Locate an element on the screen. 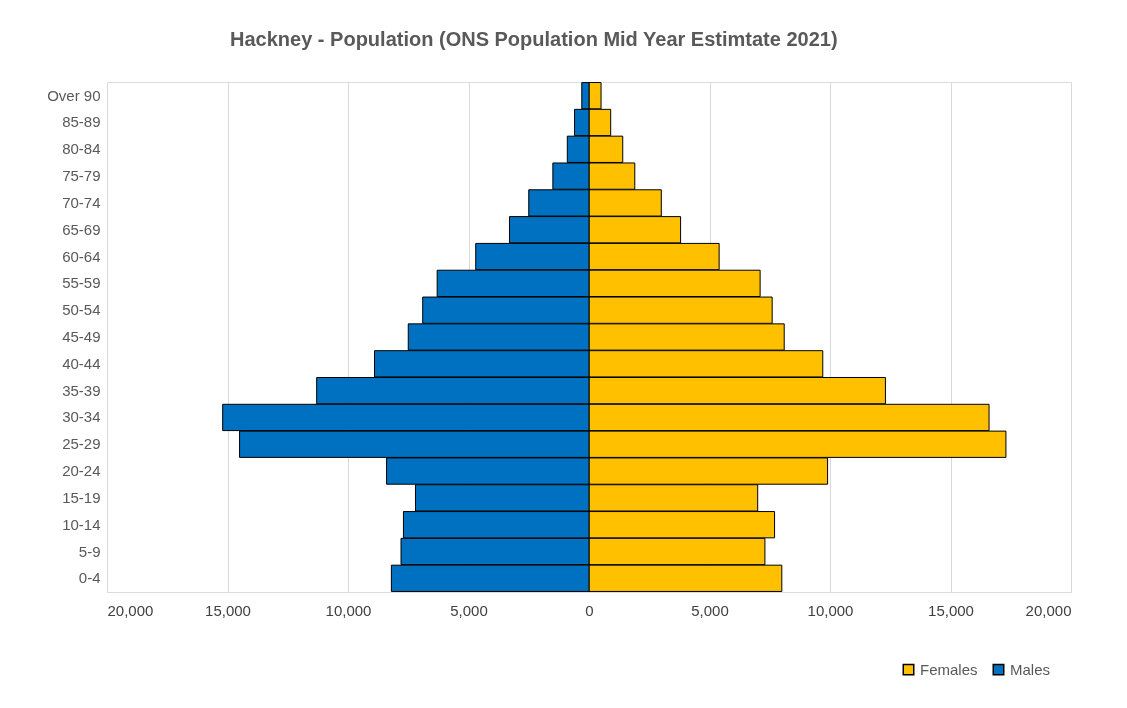 This screenshot has height=708, width=1127. y-tick-label: 80-84 is located at coordinates (81, 149).